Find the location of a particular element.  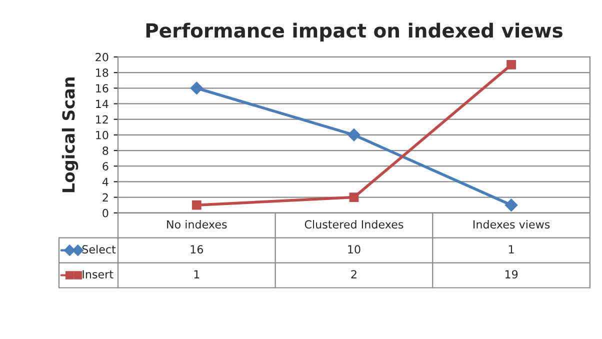

y-tick-label: 4 is located at coordinates (105, 182).